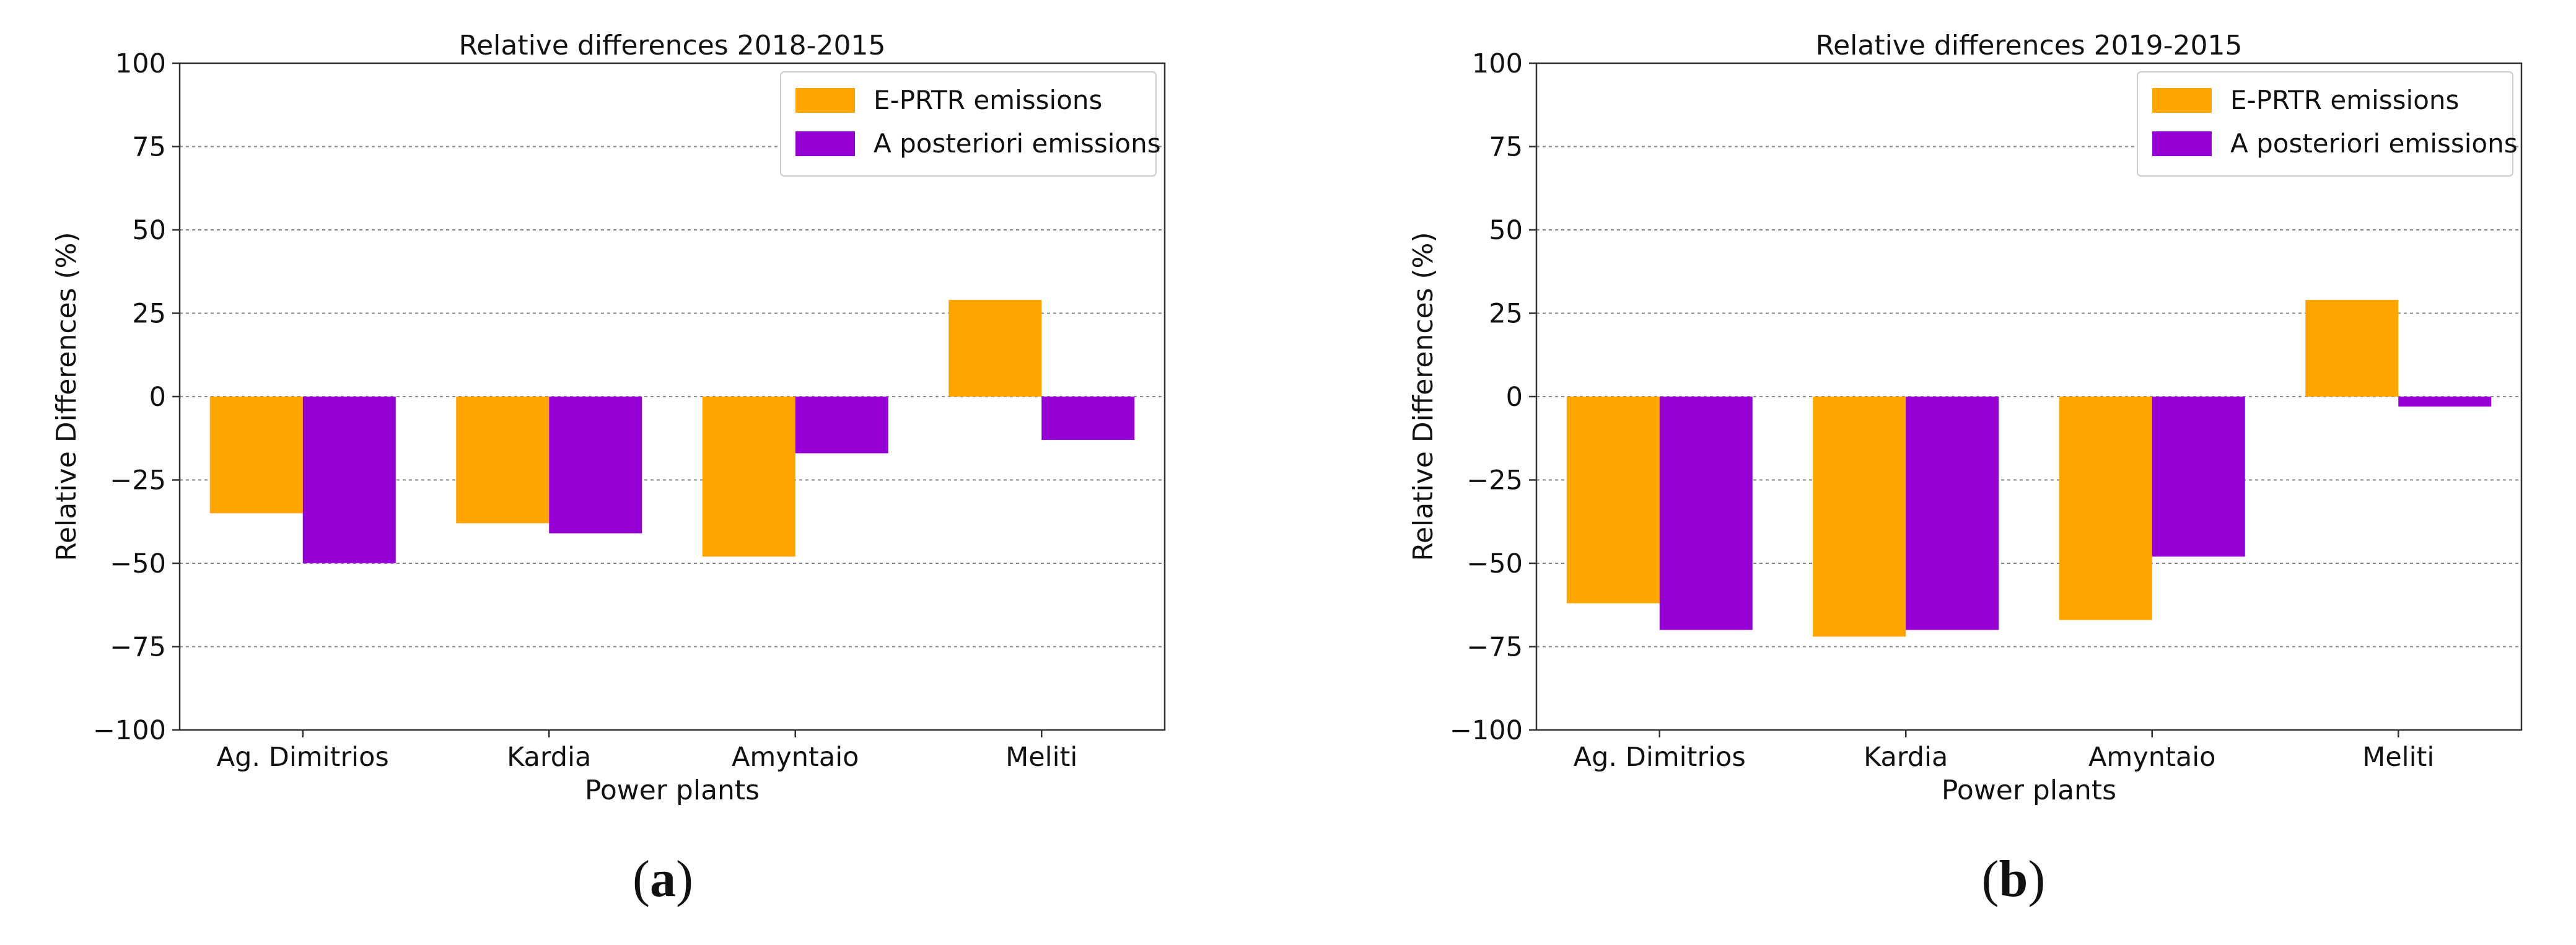  What do you see at coordinates (2028, 45) in the screenshot?
I see `chart-title: Relative differences 2019-2015` at bounding box center [2028, 45].